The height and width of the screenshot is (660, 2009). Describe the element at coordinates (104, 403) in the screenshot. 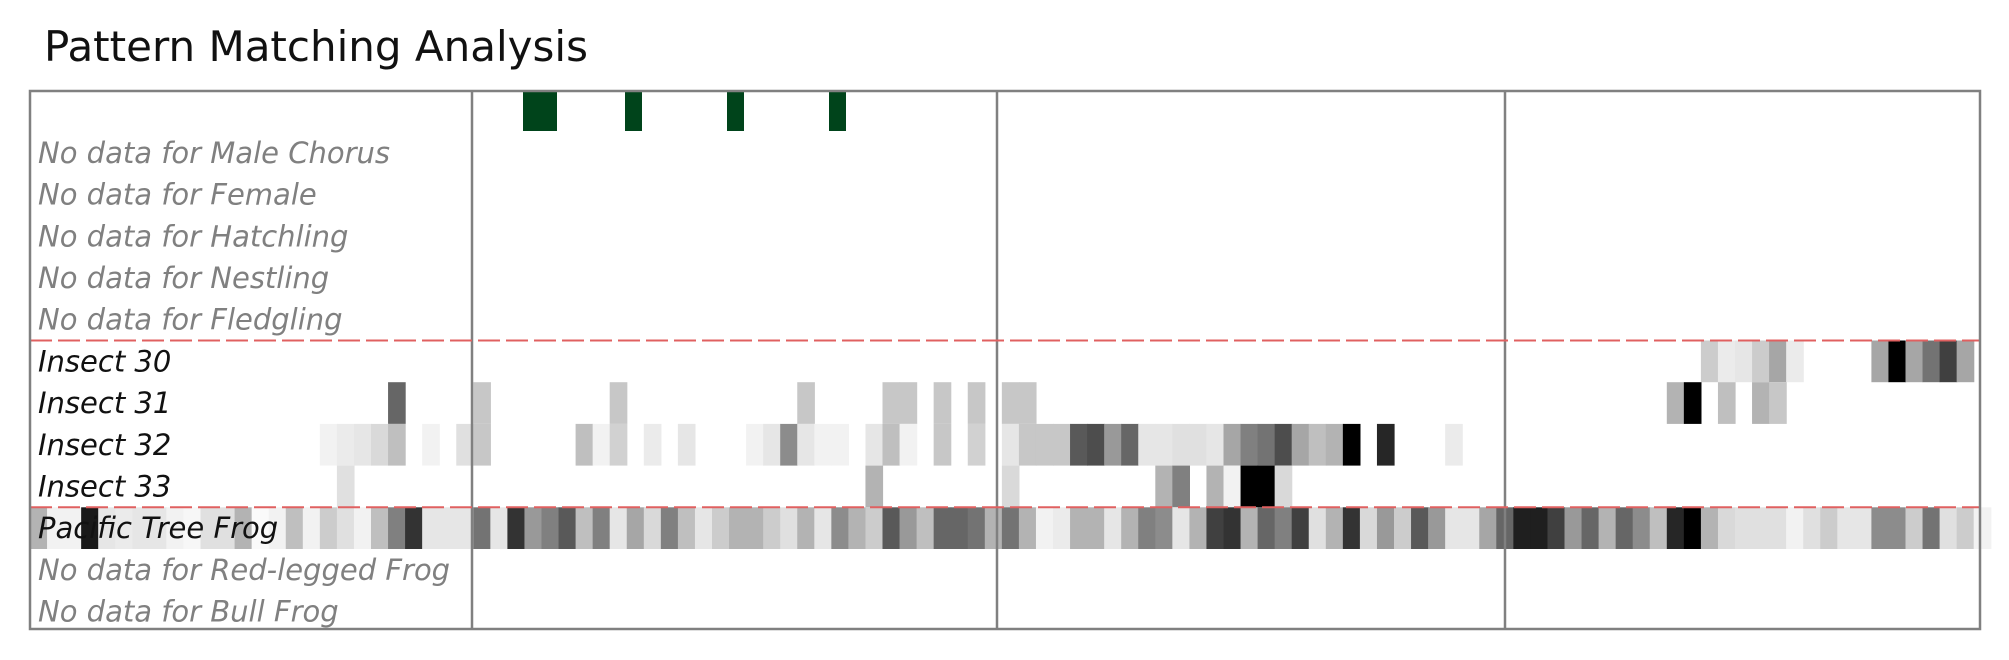

I see `row-label: Insect 31` at that location.